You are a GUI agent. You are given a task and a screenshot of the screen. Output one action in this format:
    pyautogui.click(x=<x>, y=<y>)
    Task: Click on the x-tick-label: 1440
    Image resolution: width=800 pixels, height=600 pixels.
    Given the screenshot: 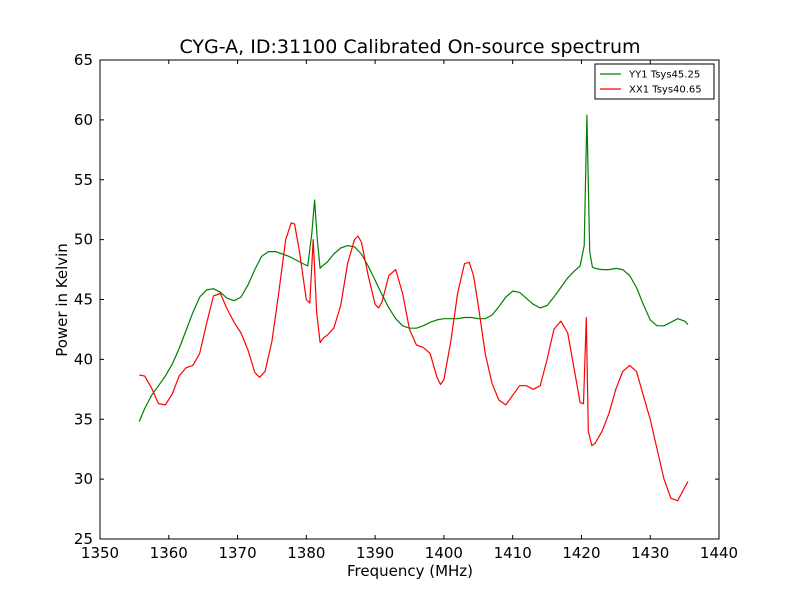 What is the action you would take?
    pyautogui.click(x=719, y=553)
    